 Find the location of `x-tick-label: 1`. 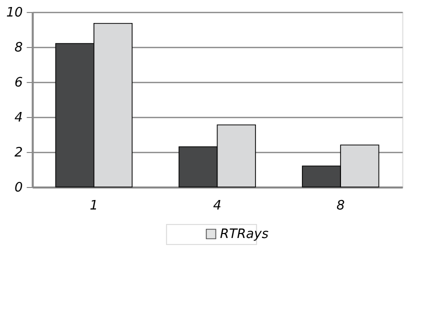

x-tick-label: 1 is located at coordinates (94, 206).